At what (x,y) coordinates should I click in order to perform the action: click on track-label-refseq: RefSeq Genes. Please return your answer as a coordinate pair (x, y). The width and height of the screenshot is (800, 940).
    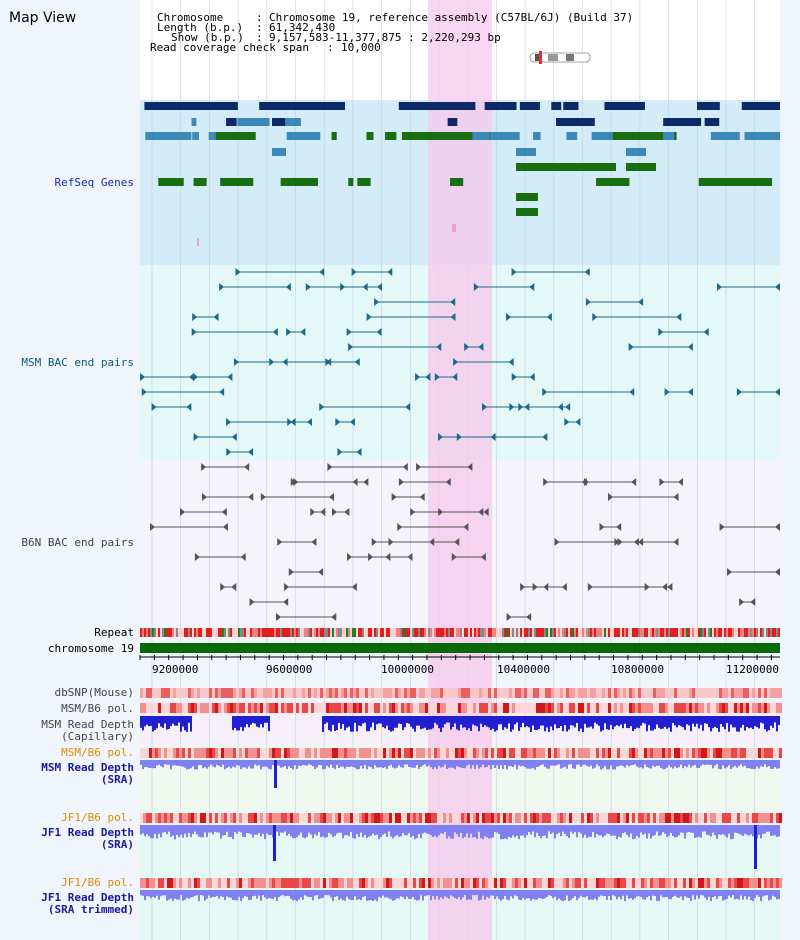
    Looking at the image, I should click on (94, 182).